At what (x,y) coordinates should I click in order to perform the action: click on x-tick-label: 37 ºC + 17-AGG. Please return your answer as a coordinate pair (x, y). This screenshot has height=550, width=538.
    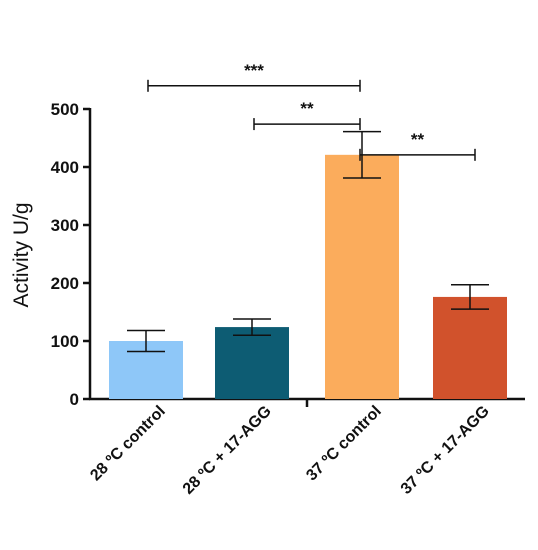
    Looking at the image, I should click on (445, 450).